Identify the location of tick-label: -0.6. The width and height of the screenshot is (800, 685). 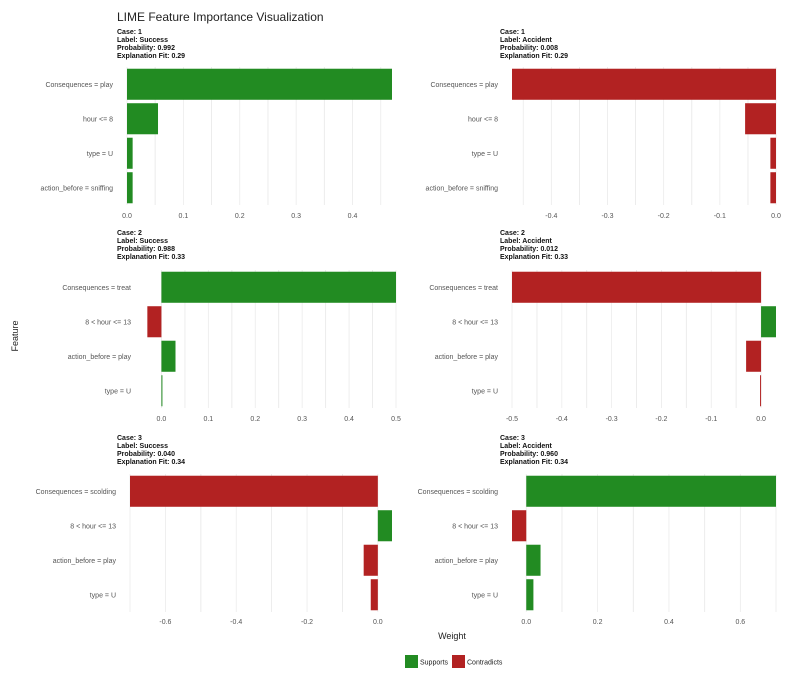
(165, 622).